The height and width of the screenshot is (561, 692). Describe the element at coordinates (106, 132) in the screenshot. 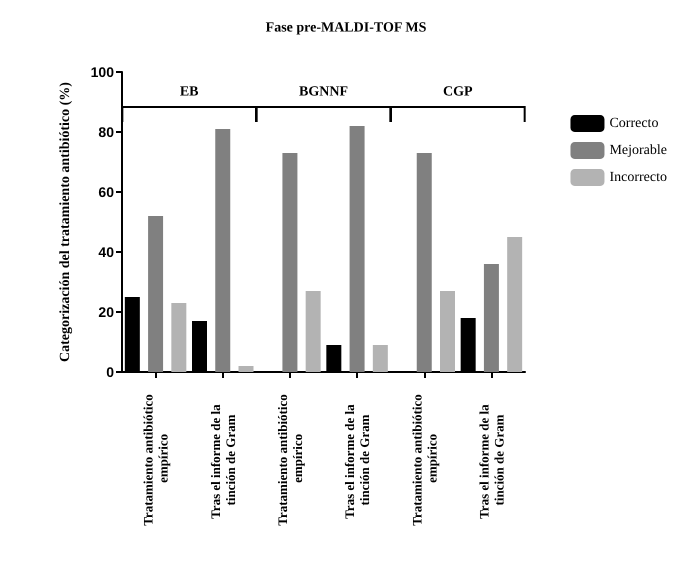

I see `y-tick-label: 80` at that location.